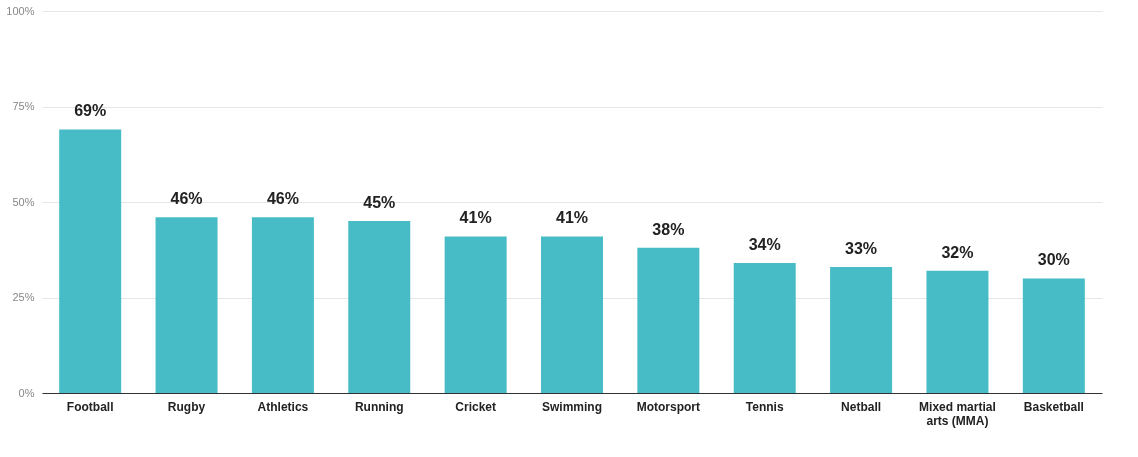  I want to click on x-tick-label: Basketball, so click(1053, 406).